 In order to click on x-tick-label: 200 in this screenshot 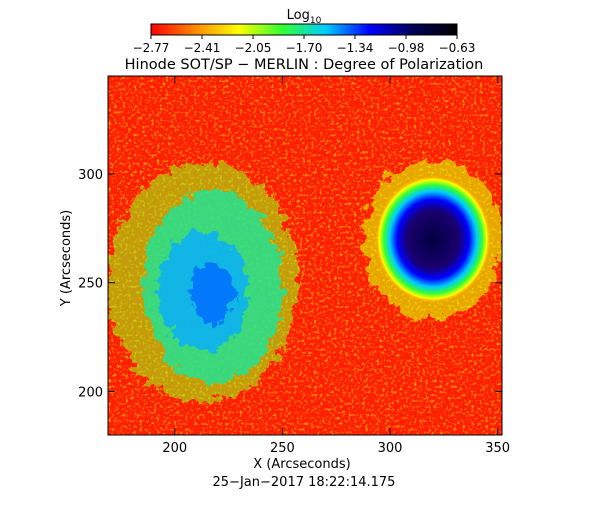, I will do `click(174, 448)`.